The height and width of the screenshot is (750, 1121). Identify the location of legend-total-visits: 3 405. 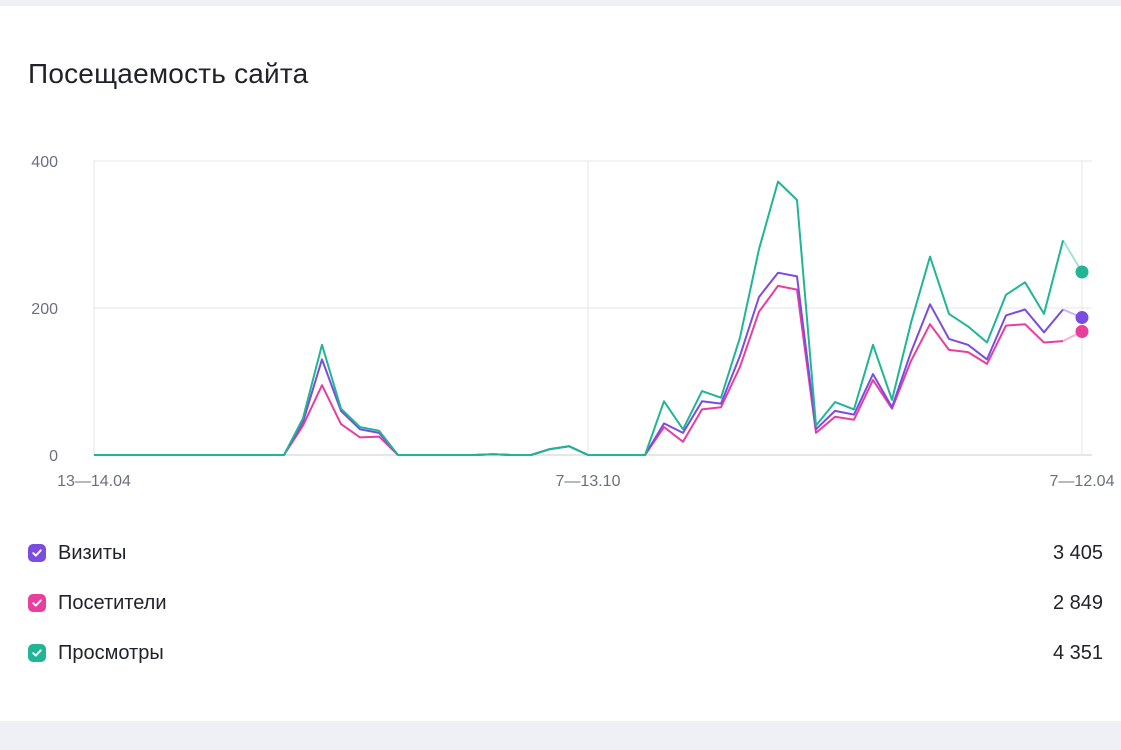
(1077, 552).